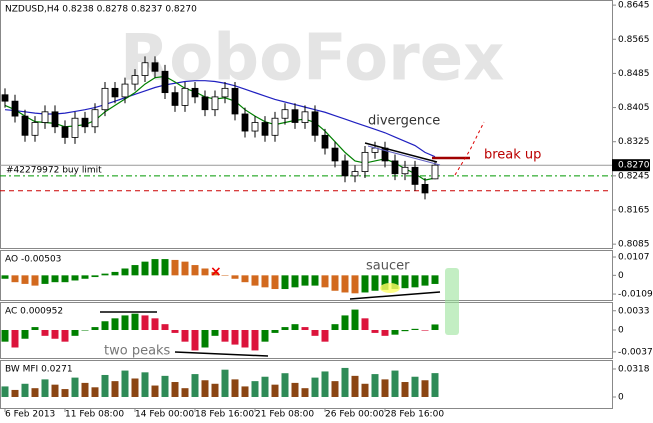  Describe the element at coordinates (414, 415) in the screenshot. I see `x-tick-label: 28 Feb 16:00` at that location.